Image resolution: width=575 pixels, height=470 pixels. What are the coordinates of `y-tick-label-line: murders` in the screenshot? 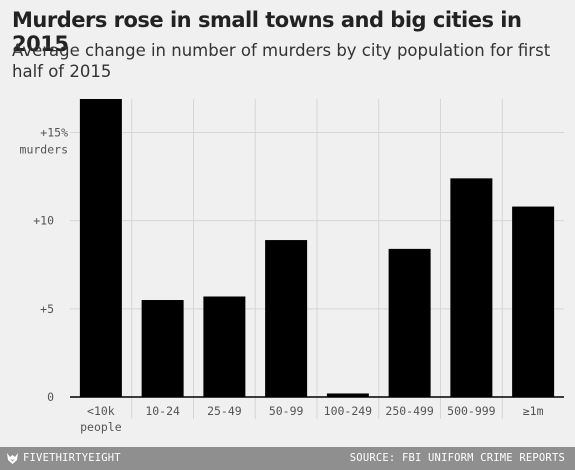 It's located at (44, 150).